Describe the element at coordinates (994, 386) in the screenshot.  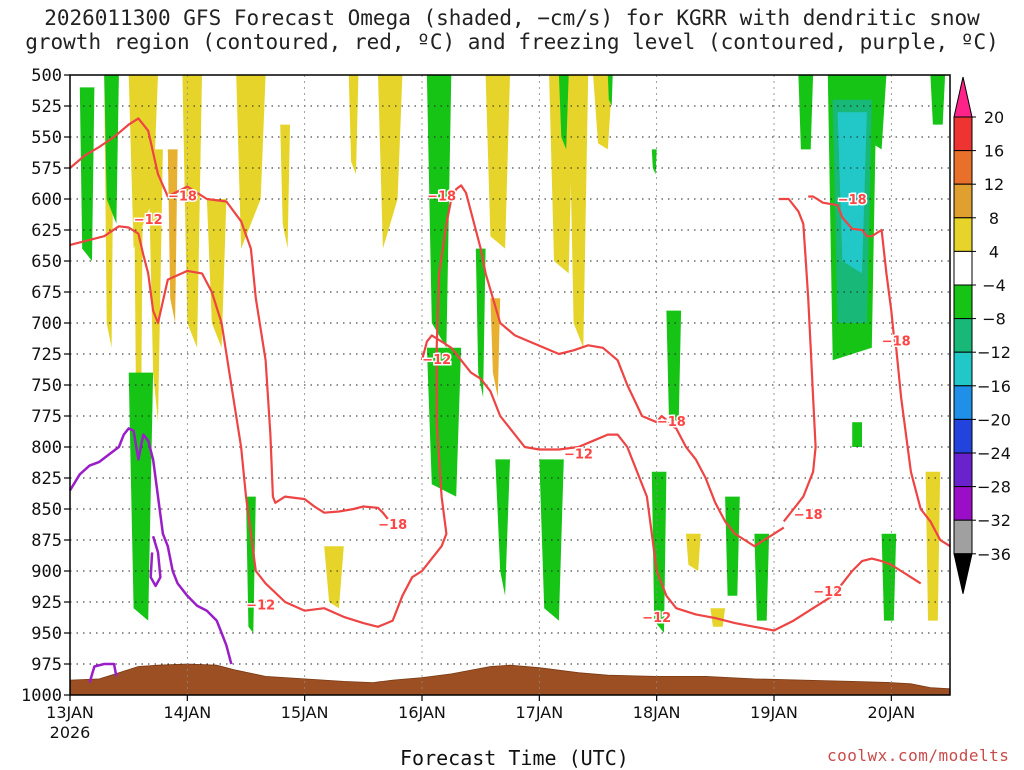
I see `colorbar-label-8: −16` at that location.